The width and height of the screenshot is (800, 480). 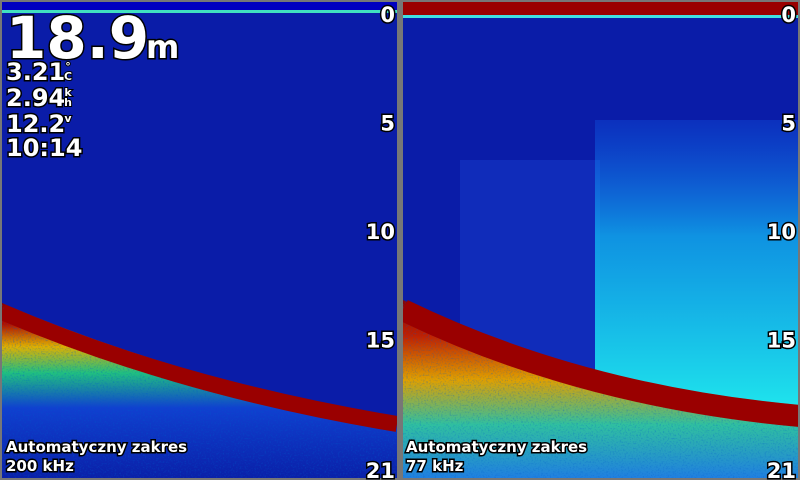 I want to click on sensor-unit: °C, so click(x=68, y=70).